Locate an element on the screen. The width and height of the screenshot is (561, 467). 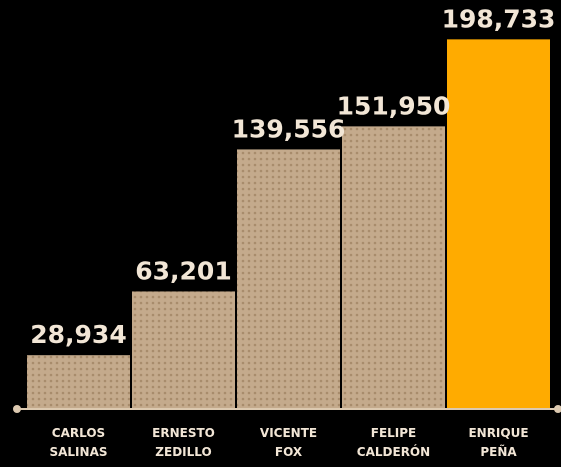
value-label-4: 198,733 is located at coordinates (499, 18).